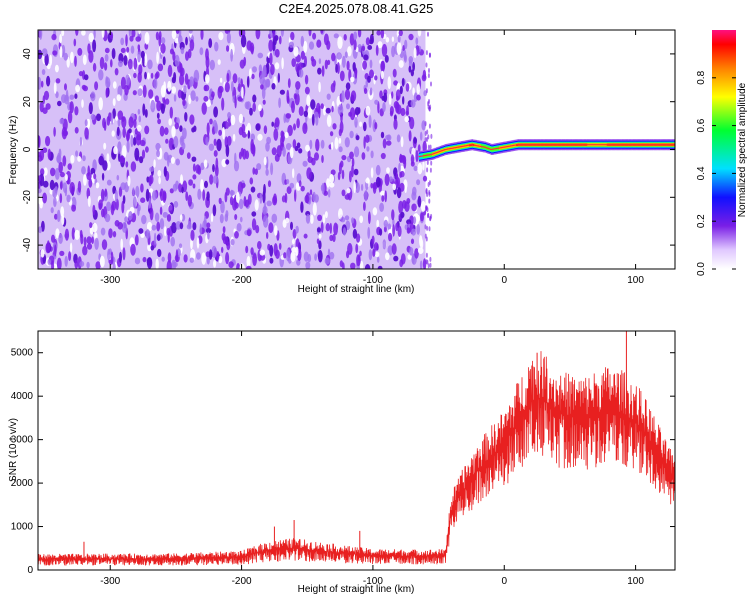 This screenshot has width=750, height=600. Describe the element at coordinates (356, 289) in the screenshot. I see `spectrogram-x-axis-label: Height of straight line (km)` at that location.